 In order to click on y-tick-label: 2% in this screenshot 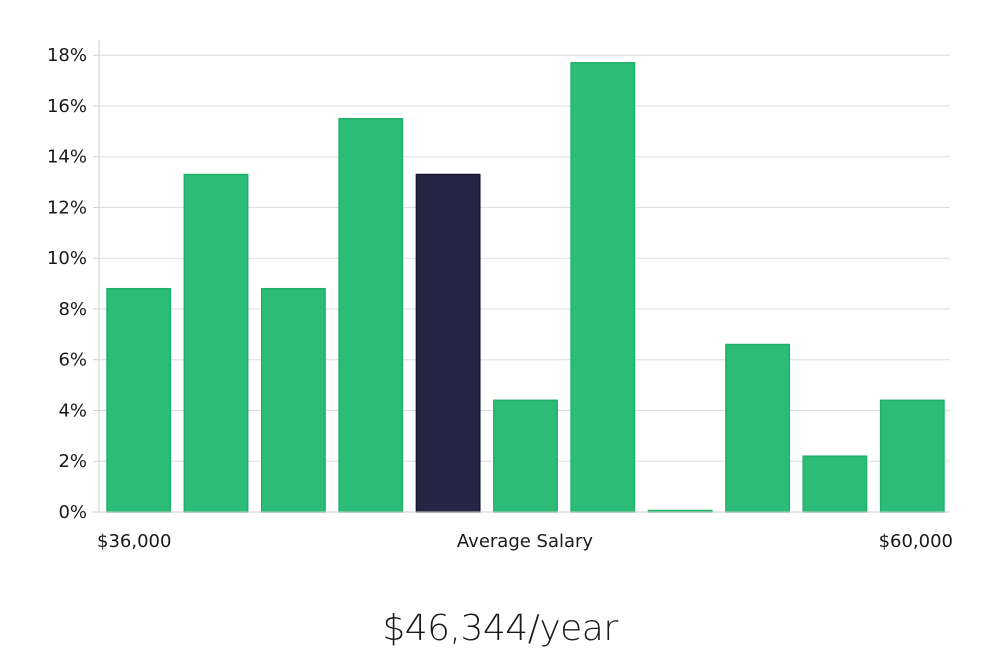, I will do `click(72, 461)`.